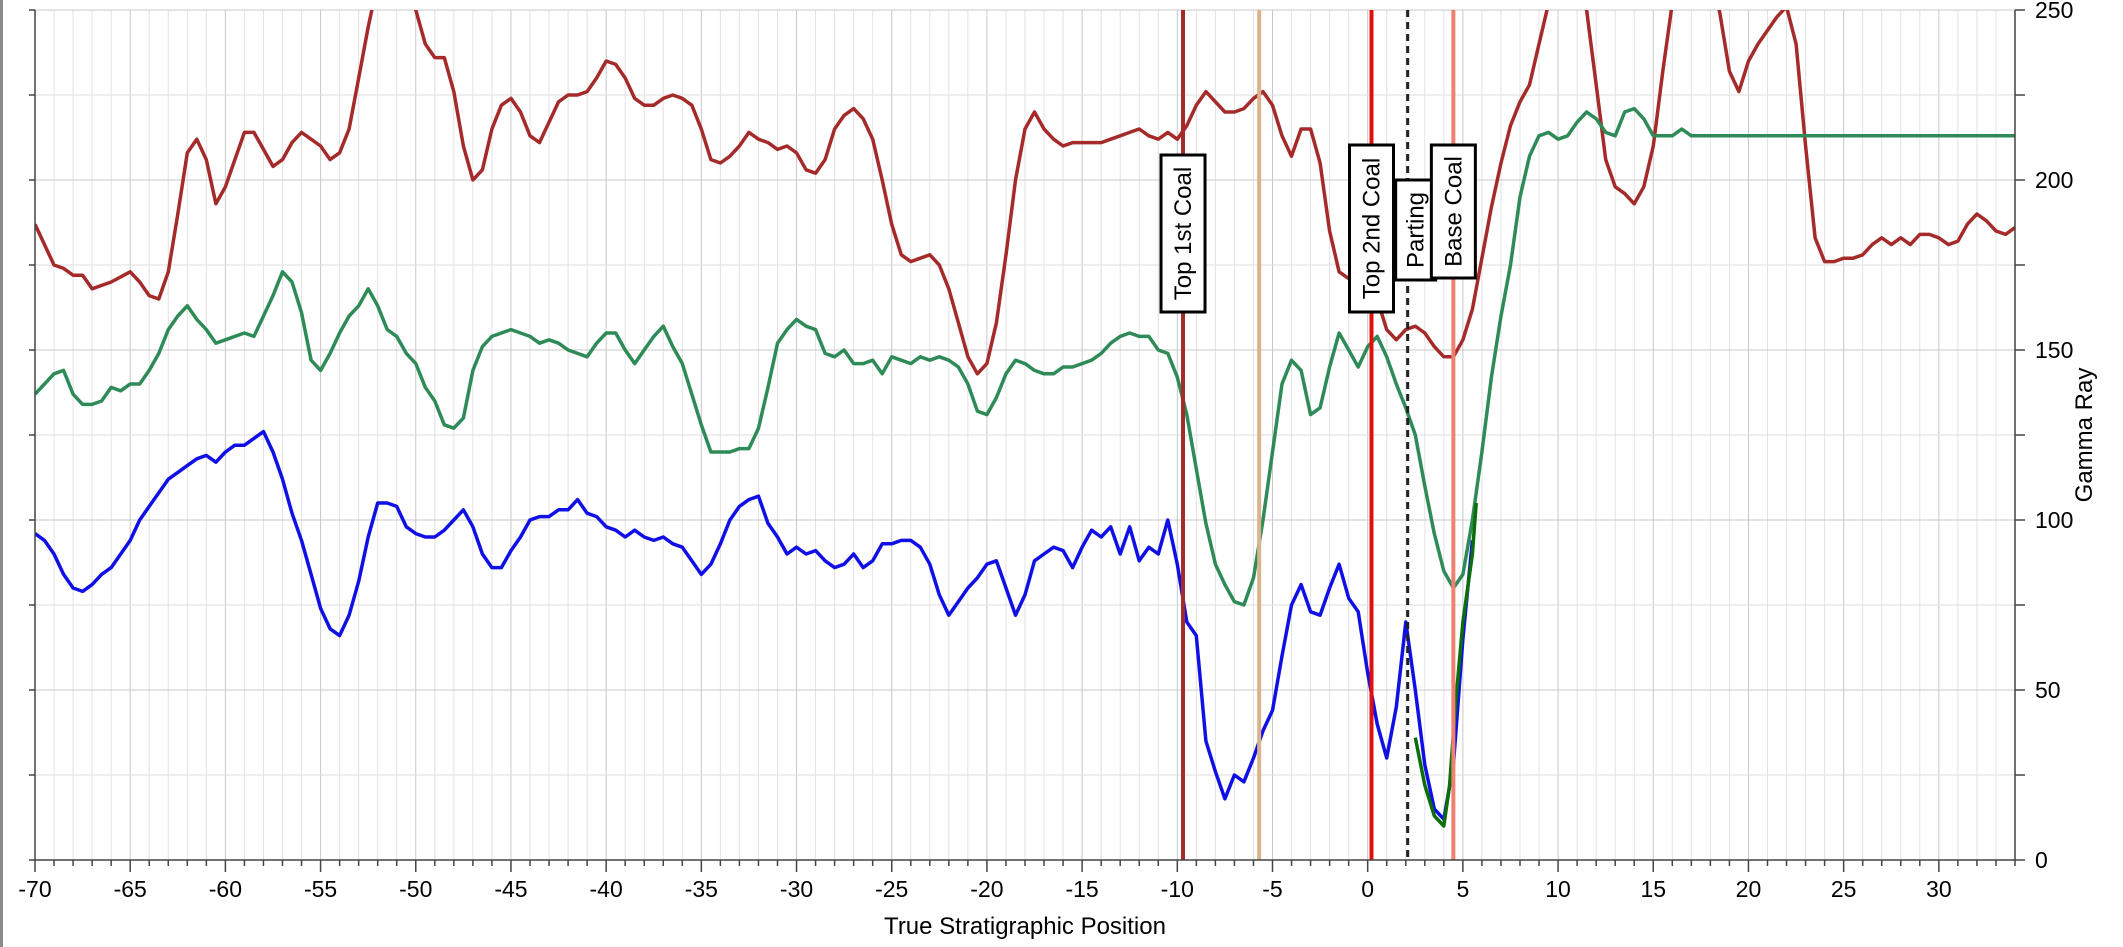 Image resolution: width=2123 pixels, height=947 pixels. I want to click on x-tick-label: 15, so click(1653, 889).